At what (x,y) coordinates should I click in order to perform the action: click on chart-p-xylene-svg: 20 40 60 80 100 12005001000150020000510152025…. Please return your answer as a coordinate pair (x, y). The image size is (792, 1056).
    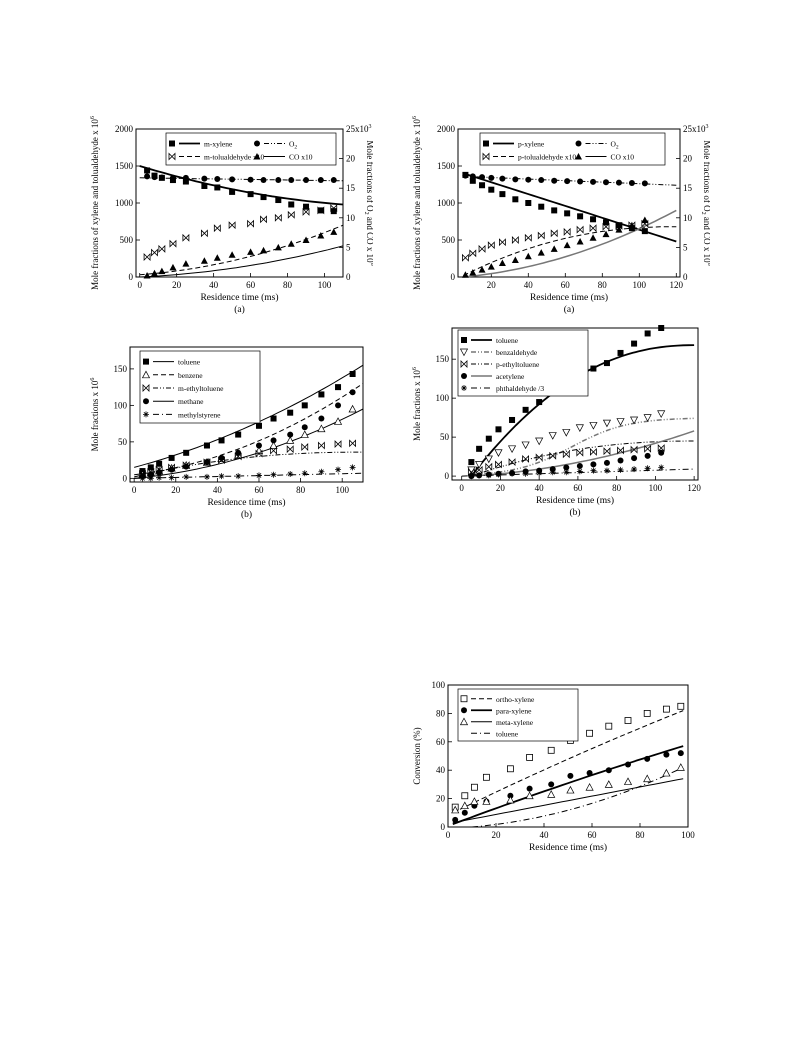
    Looking at the image, I should click on (562, 215).